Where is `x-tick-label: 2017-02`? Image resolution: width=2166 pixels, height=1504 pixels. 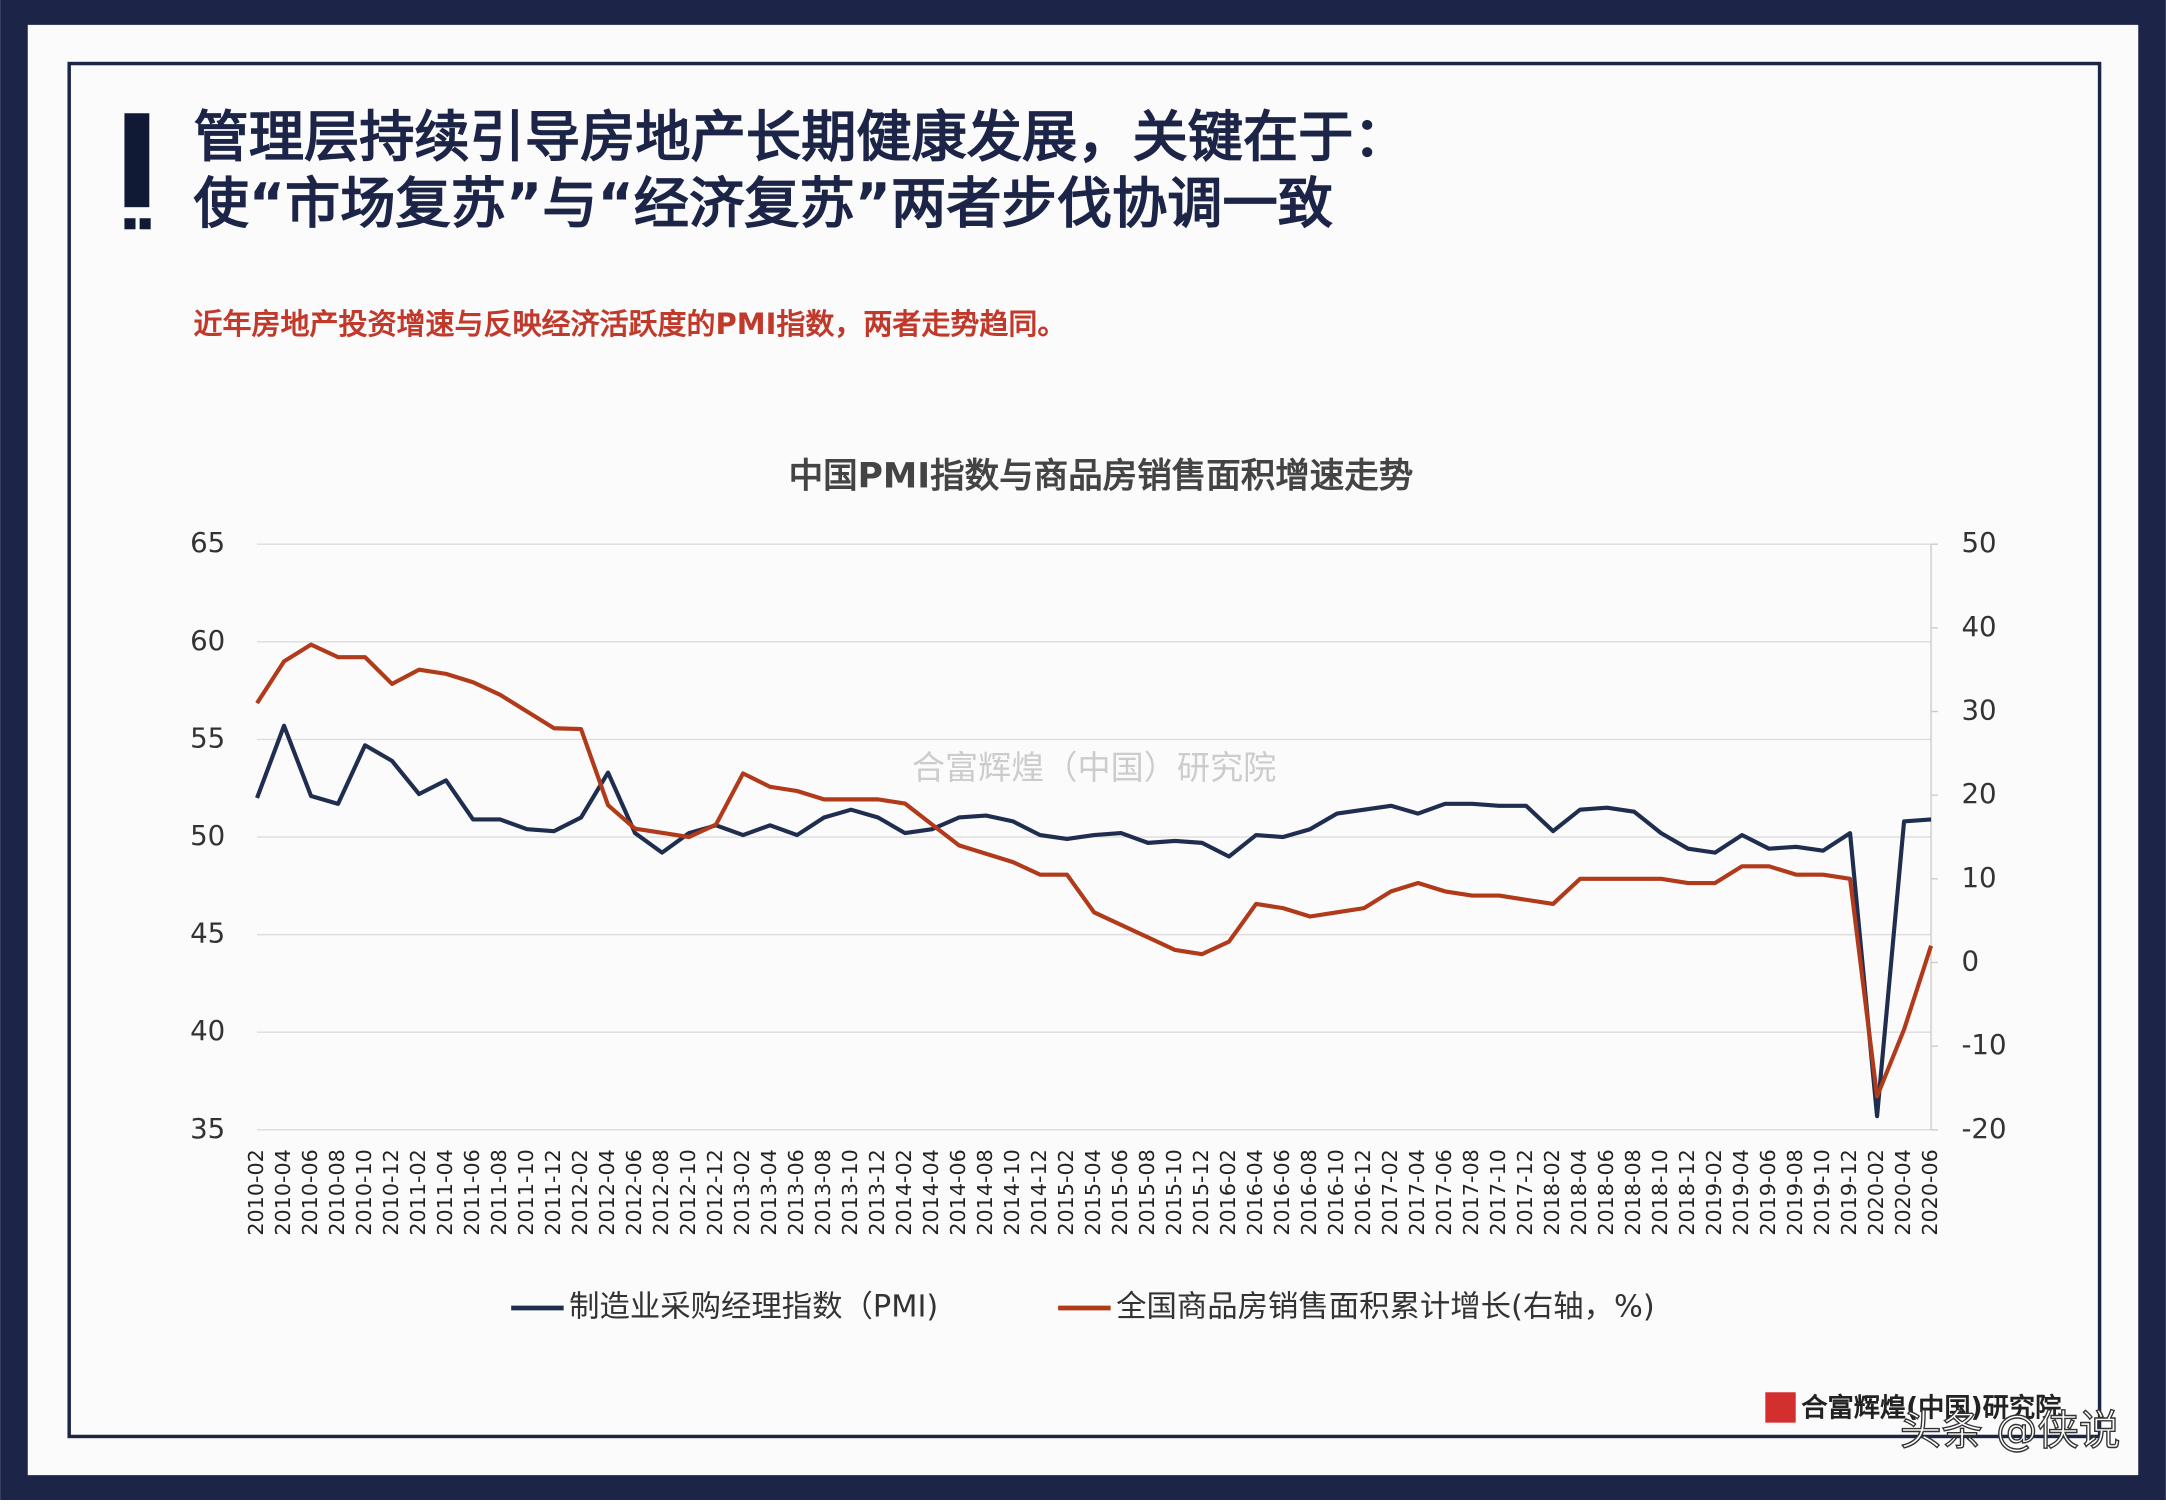 x-tick-label: 2017-02 is located at coordinates (1390, 1192).